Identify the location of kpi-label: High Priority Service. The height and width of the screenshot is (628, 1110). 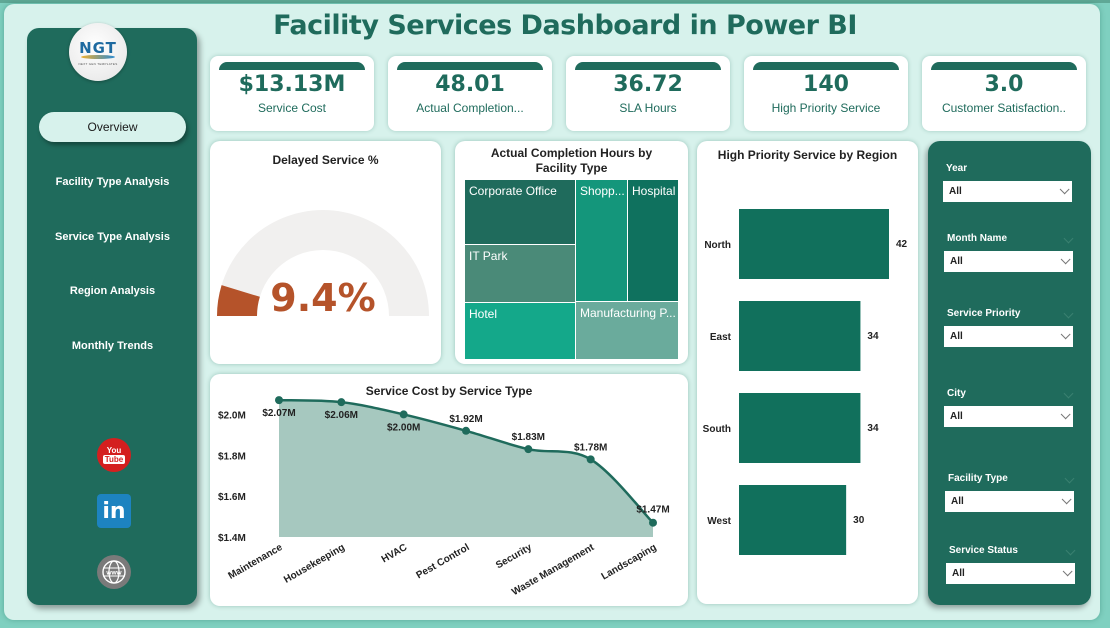
(826, 108).